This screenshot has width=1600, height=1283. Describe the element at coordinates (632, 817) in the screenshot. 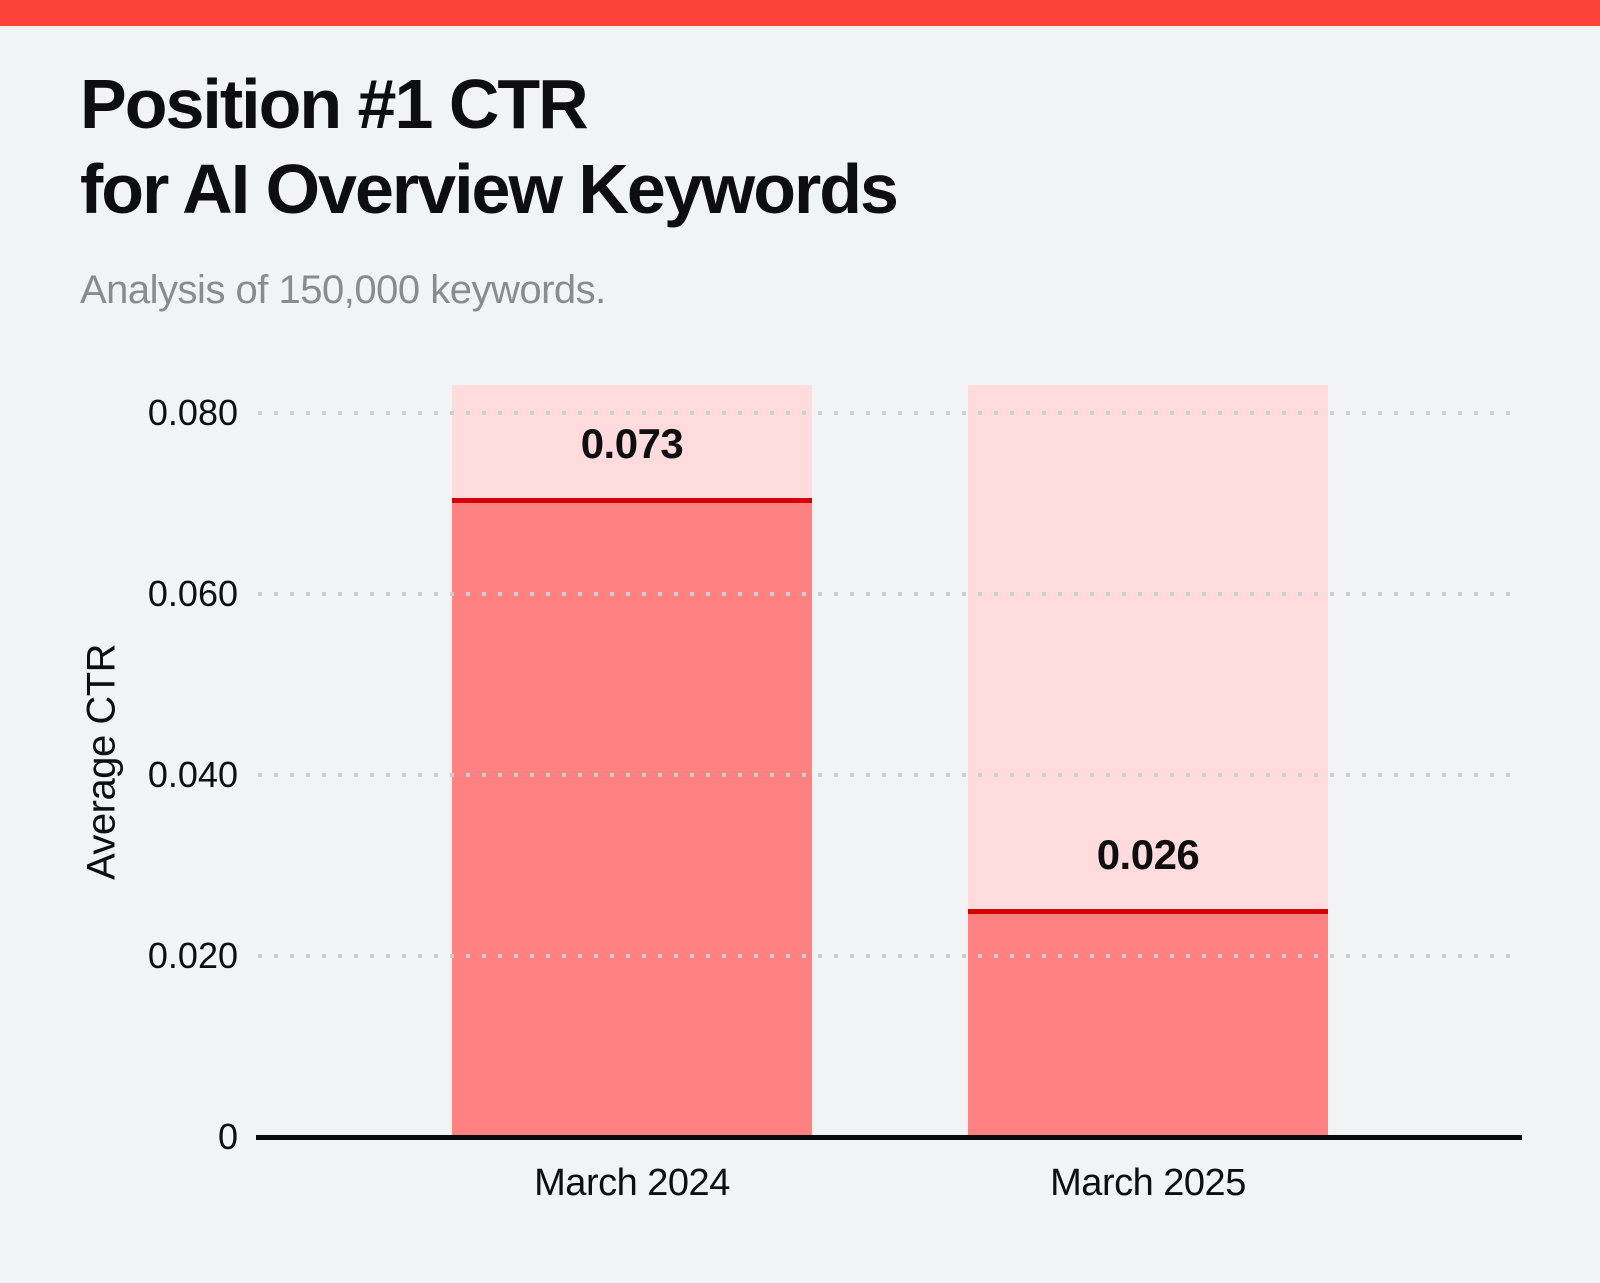

I see `bar-fill-march-2024` at that location.